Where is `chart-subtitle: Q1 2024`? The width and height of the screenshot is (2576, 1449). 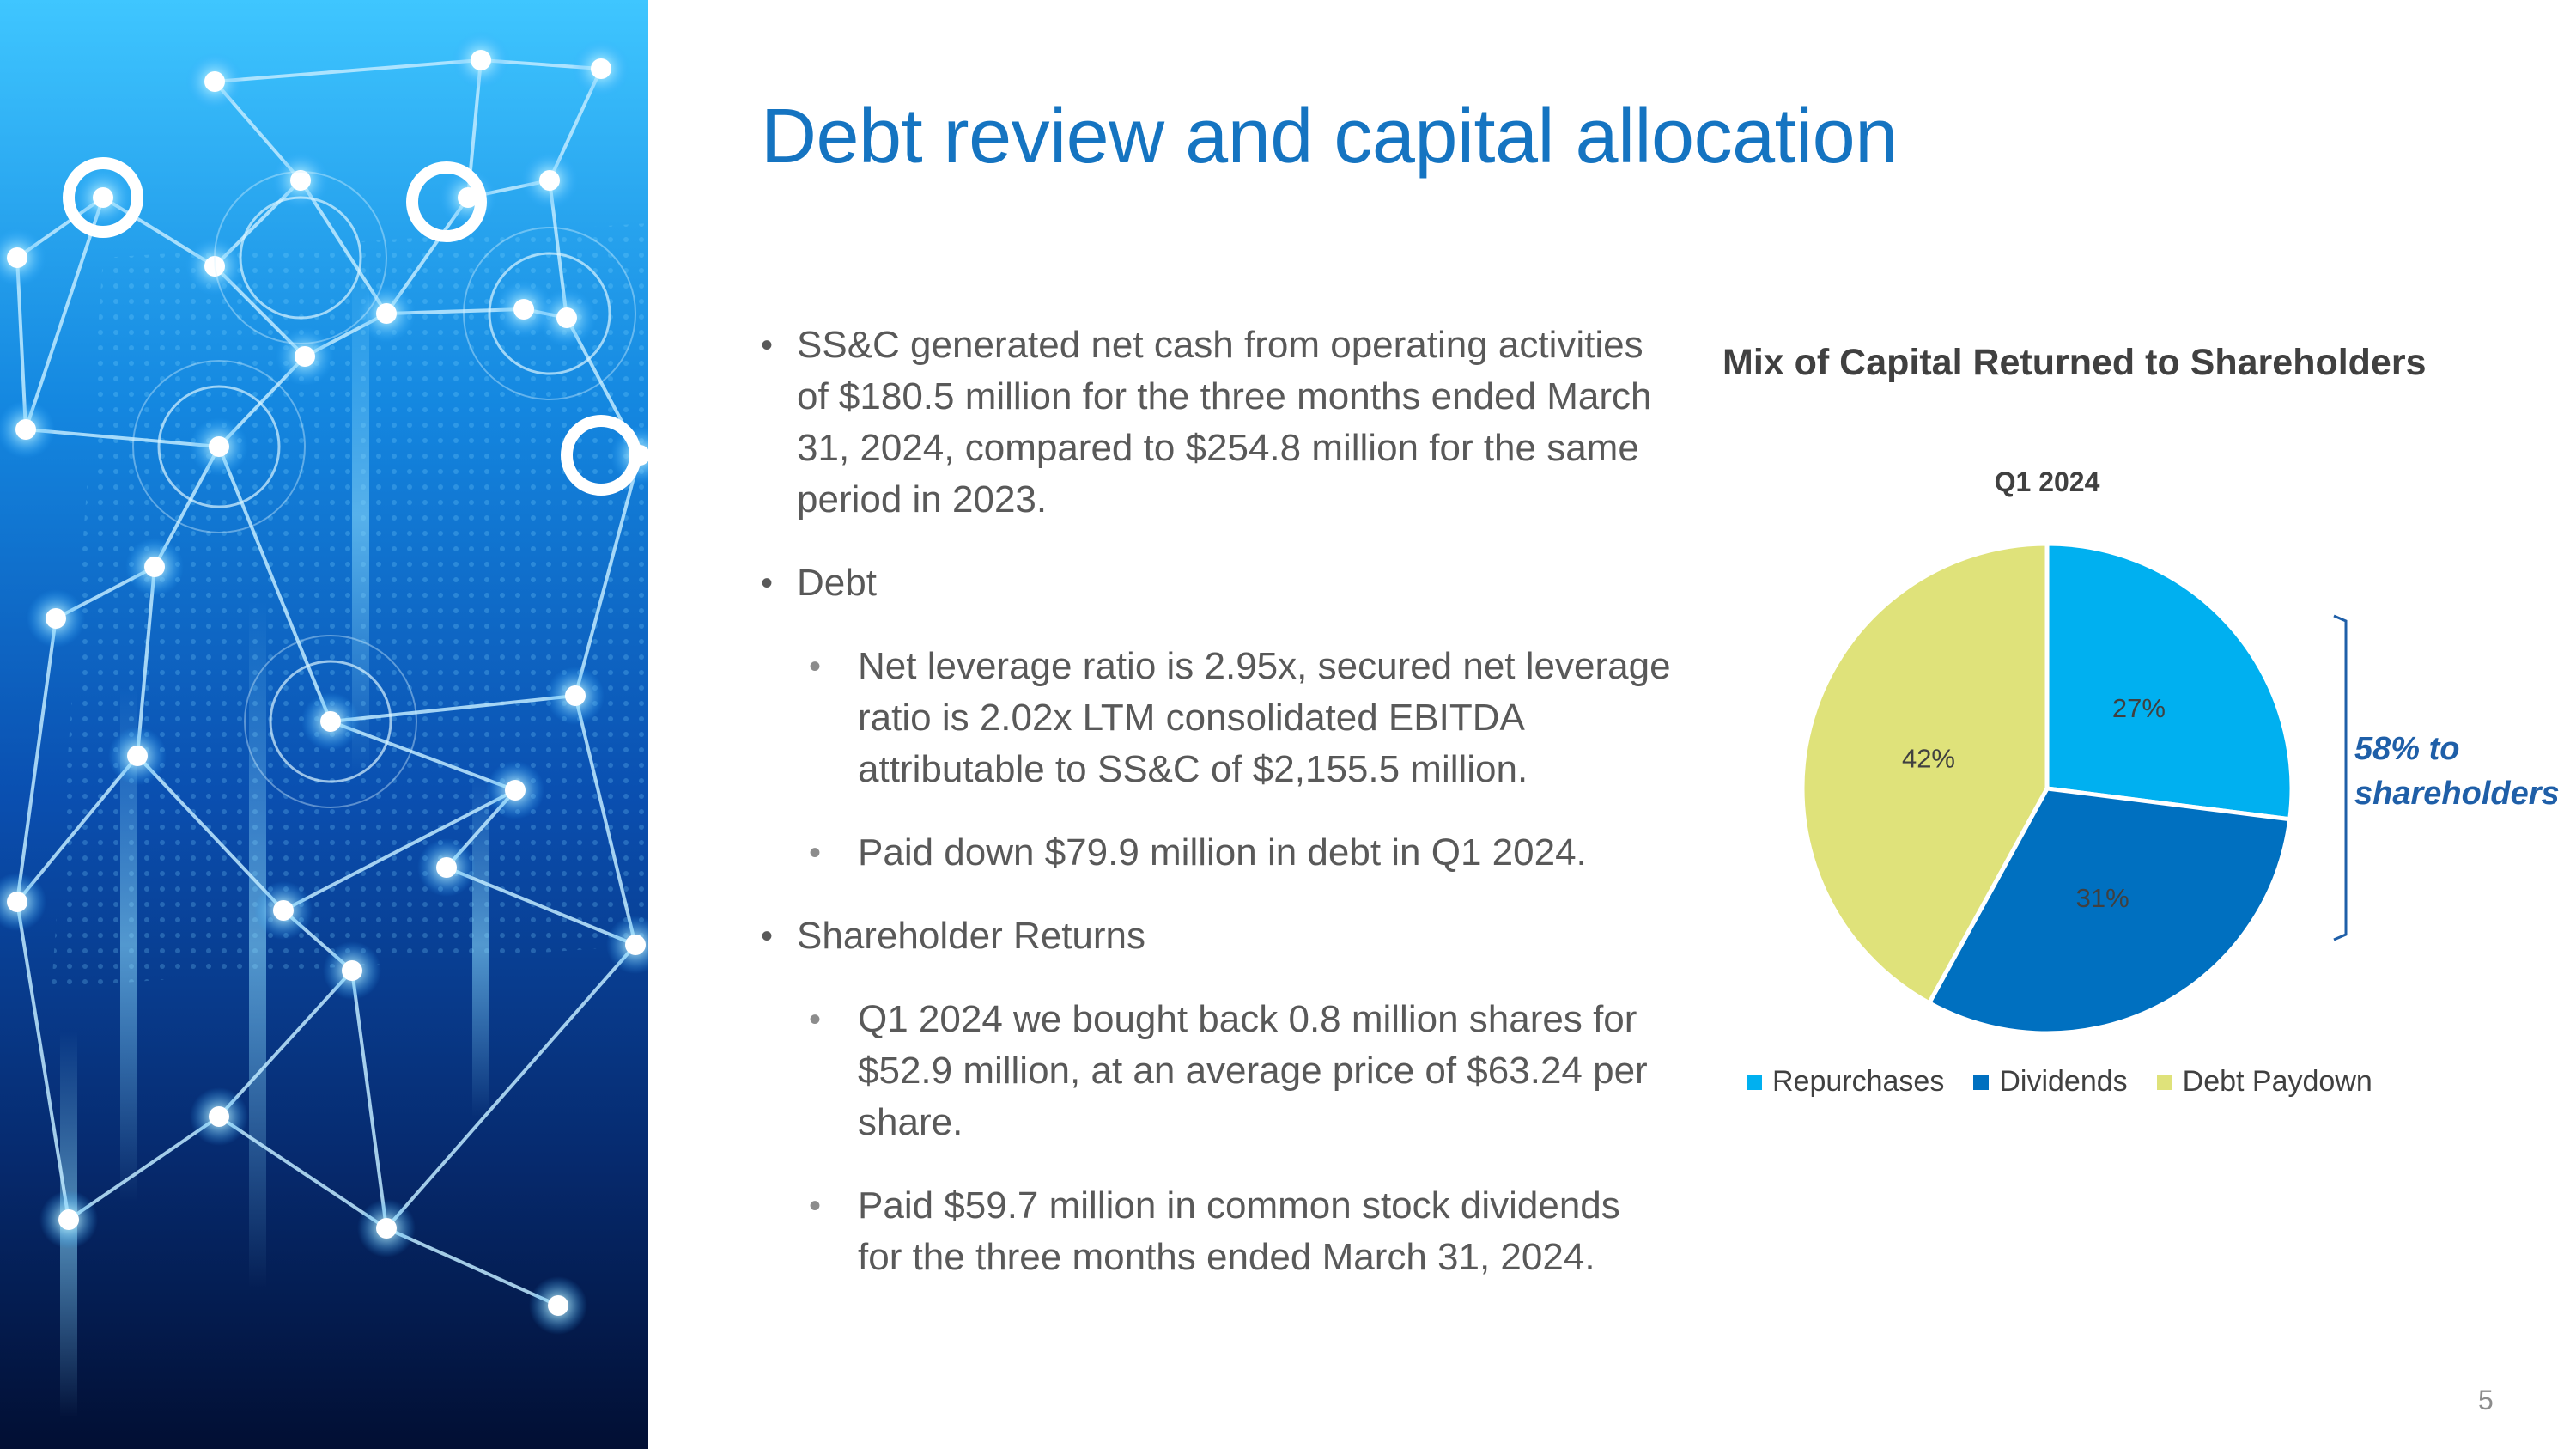 chart-subtitle: Q1 2024 is located at coordinates (2048, 481).